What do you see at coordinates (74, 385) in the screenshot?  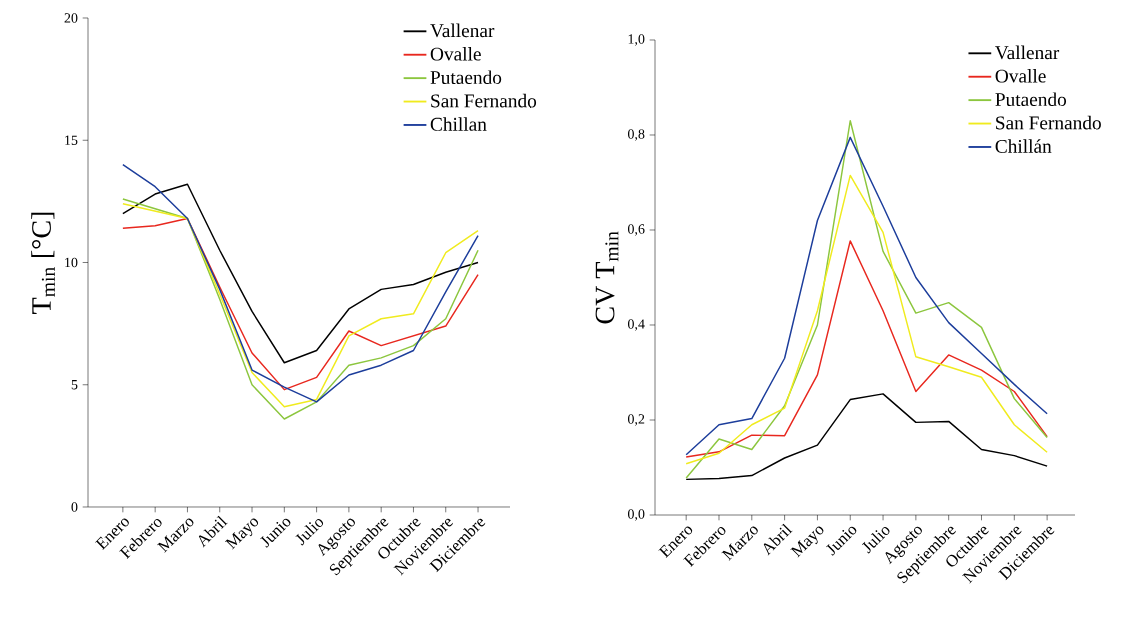 I see `y-tick-label: 5` at bounding box center [74, 385].